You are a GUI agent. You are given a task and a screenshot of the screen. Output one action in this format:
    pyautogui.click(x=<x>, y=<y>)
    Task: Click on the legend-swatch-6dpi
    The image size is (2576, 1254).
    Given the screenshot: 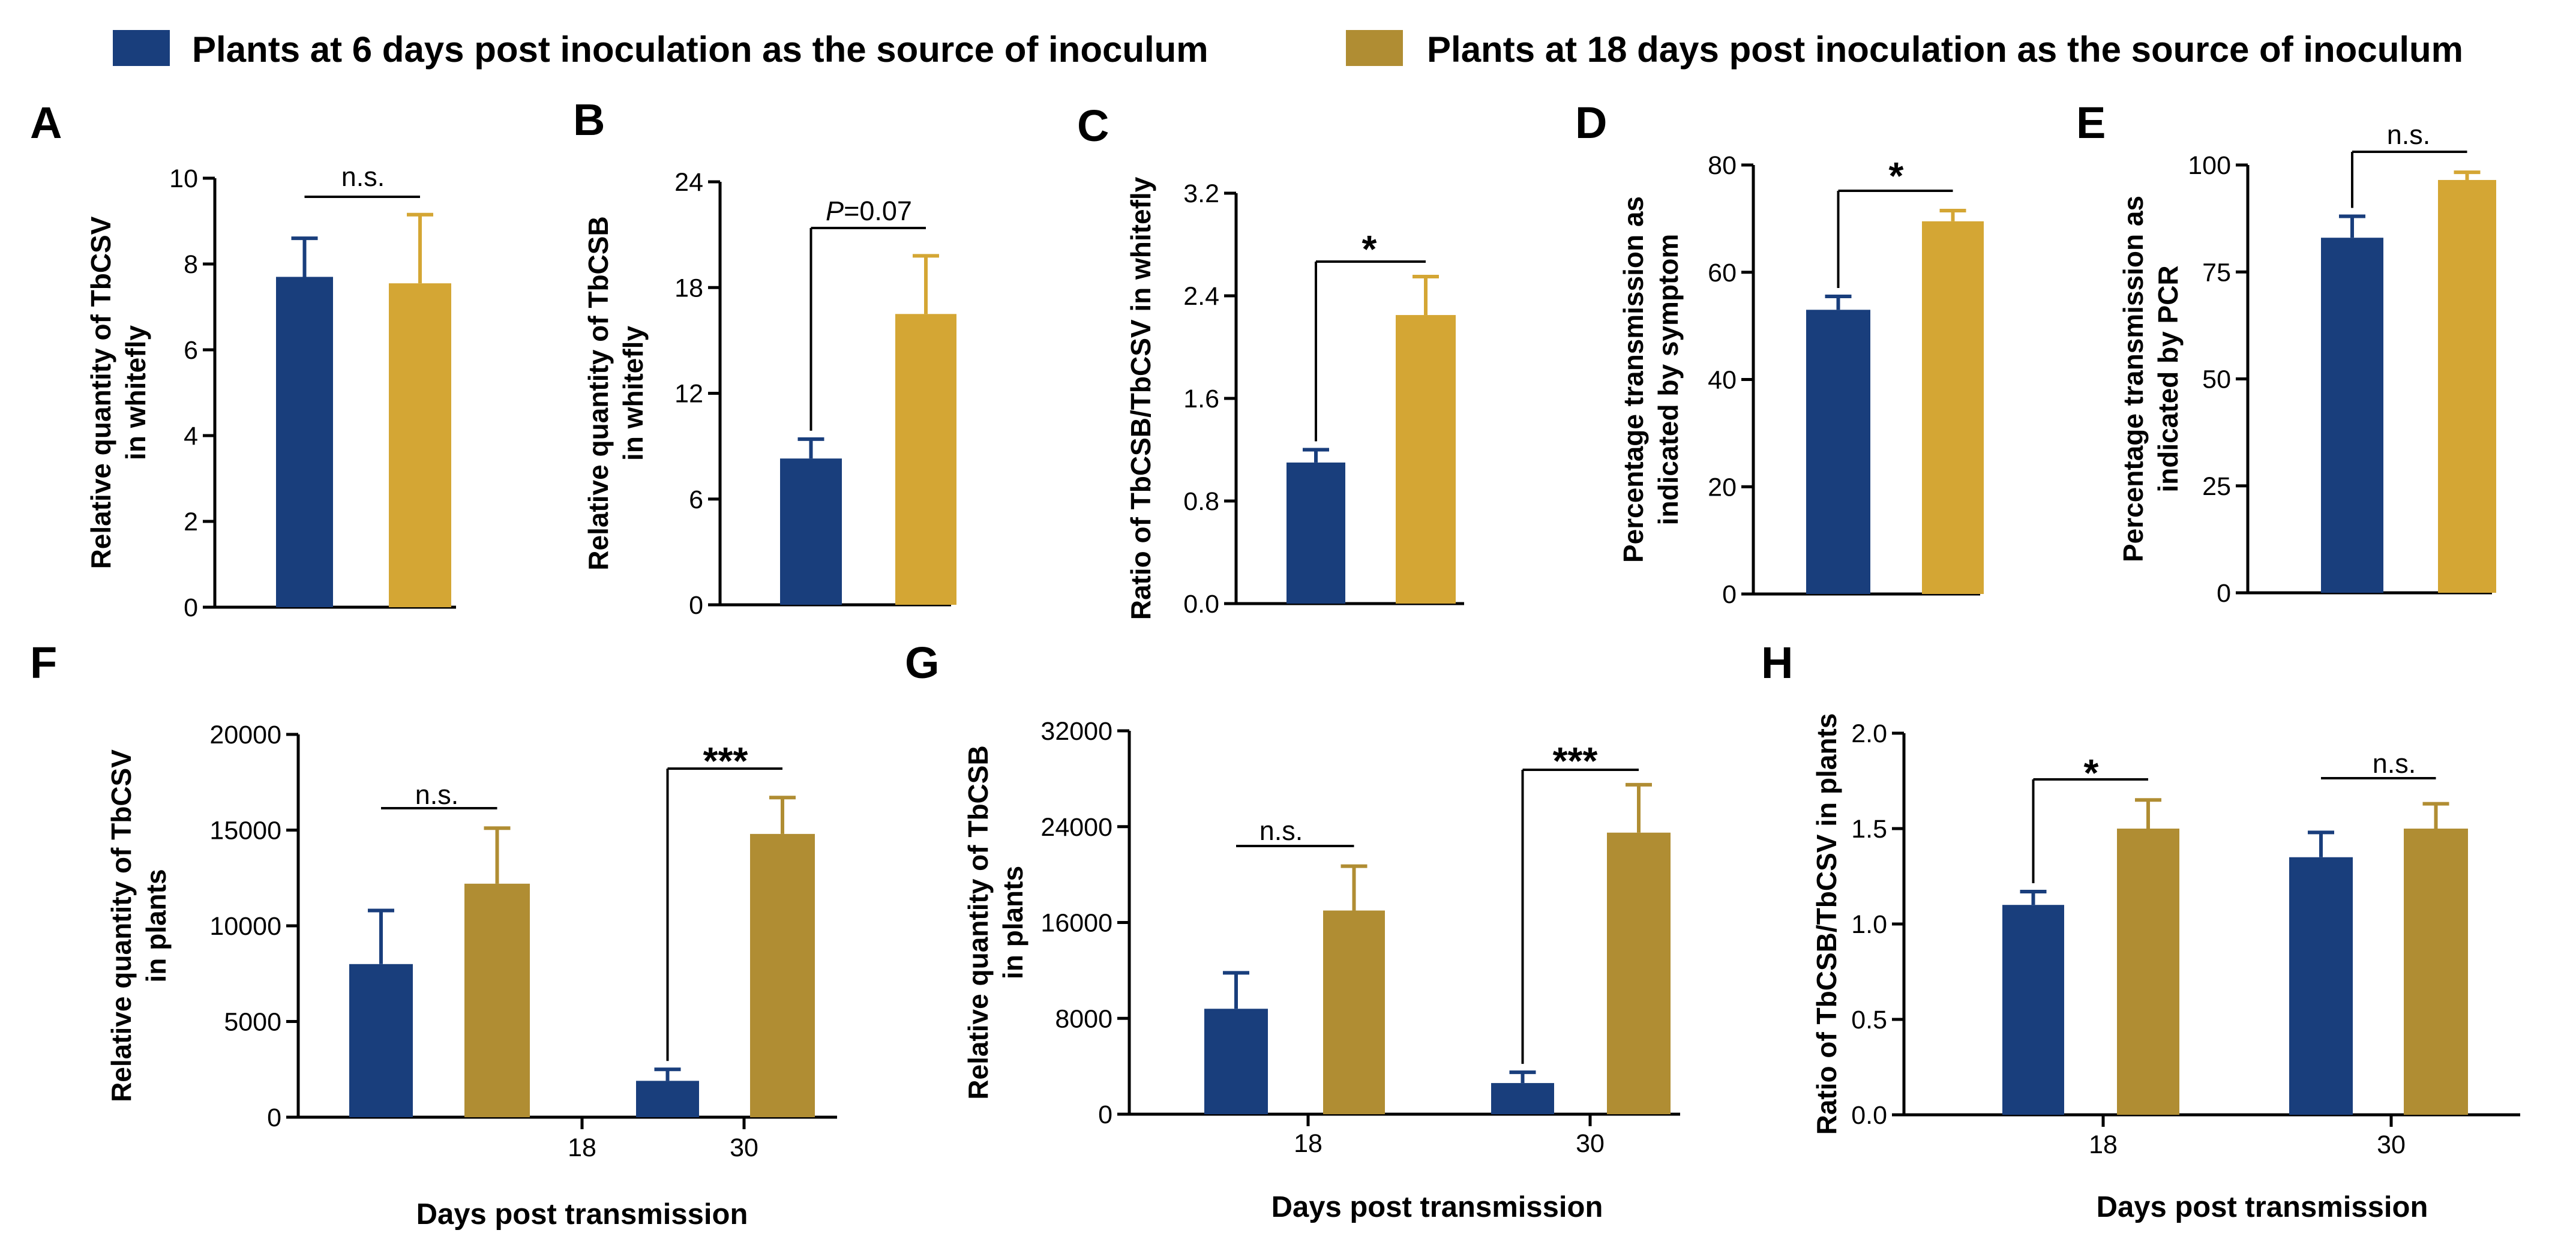 What is the action you would take?
    pyautogui.click(x=141, y=48)
    